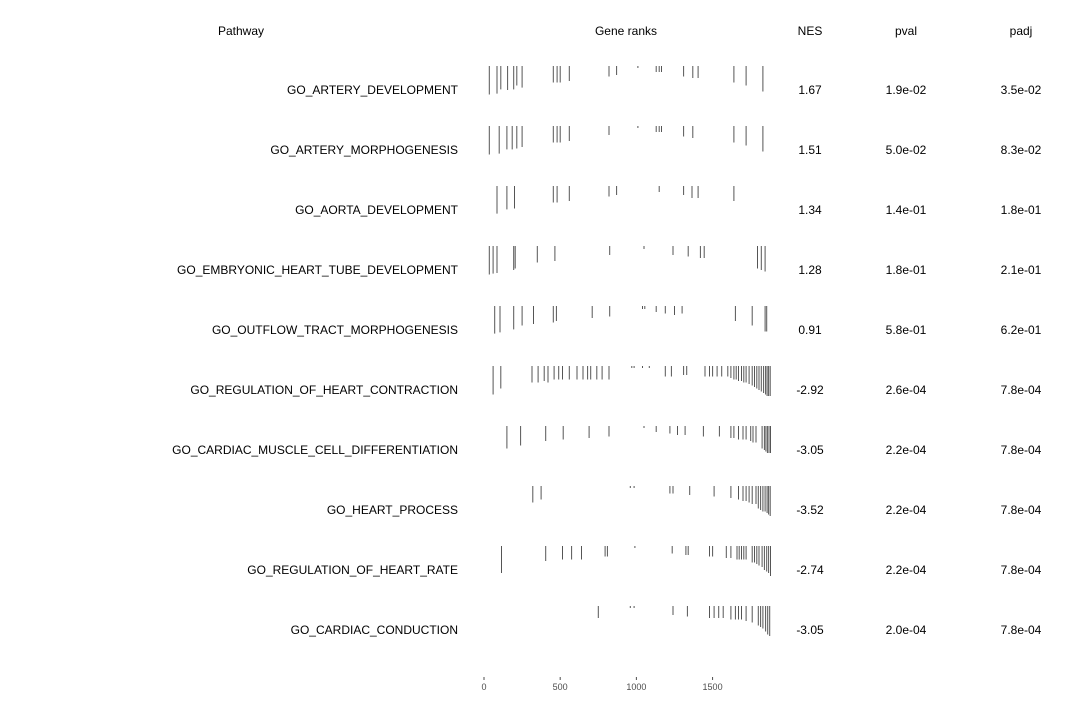 The width and height of the screenshot is (1080, 720). Describe the element at coordinates (906, 210) in the screenshot. I see `pval-value: 1.4e-01` at that location.